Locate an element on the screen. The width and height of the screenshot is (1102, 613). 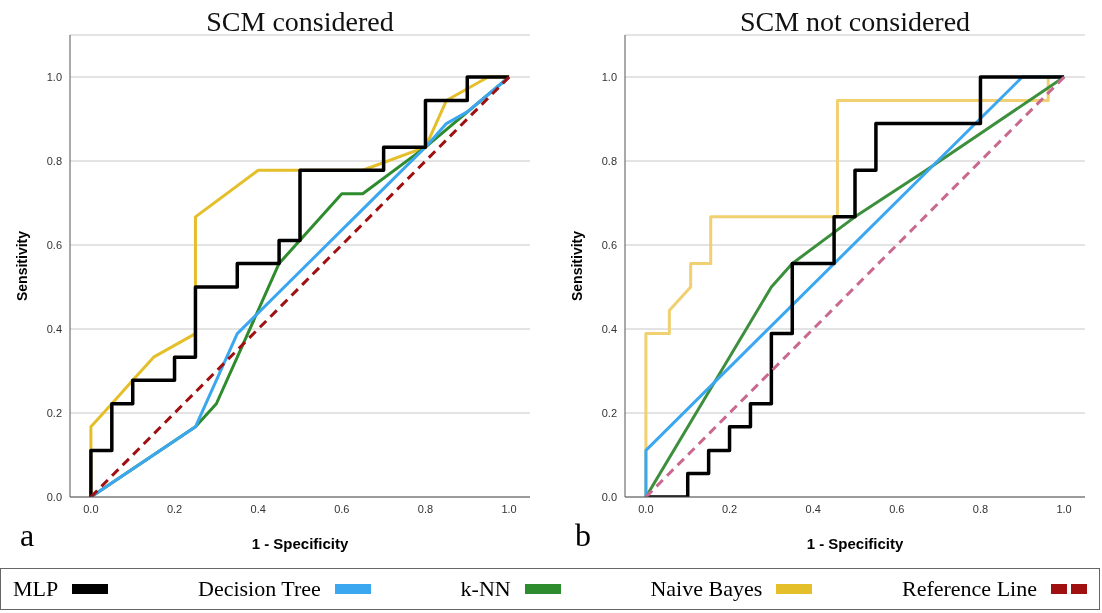
legend-label: Reference Line is located at coordinates (969, 589).